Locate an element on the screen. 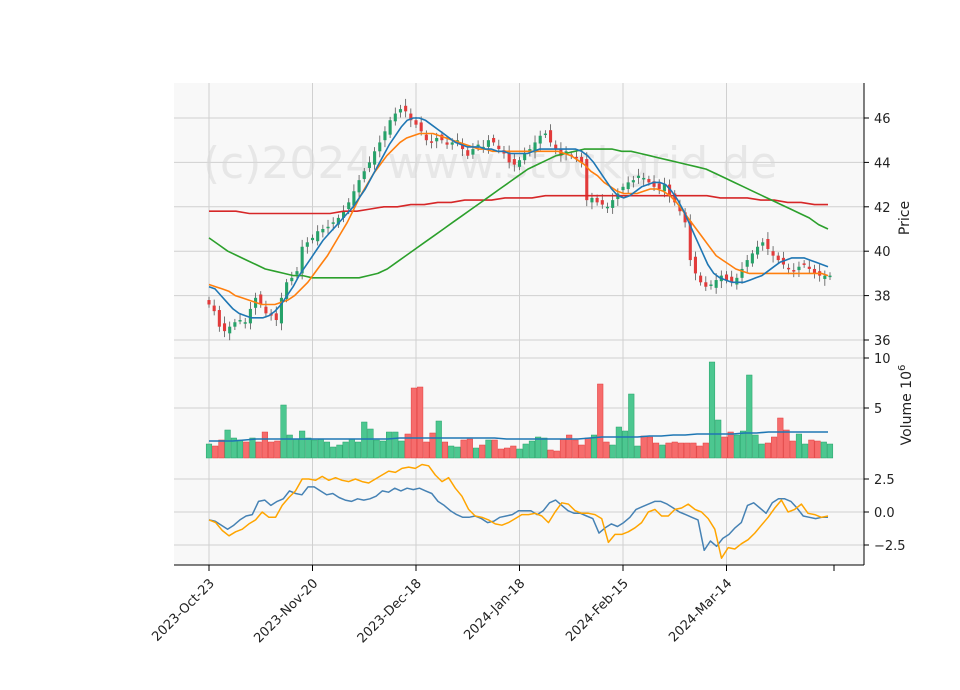 The image size is (960, 690). ma-long-line is located at coordinates (518, 213).